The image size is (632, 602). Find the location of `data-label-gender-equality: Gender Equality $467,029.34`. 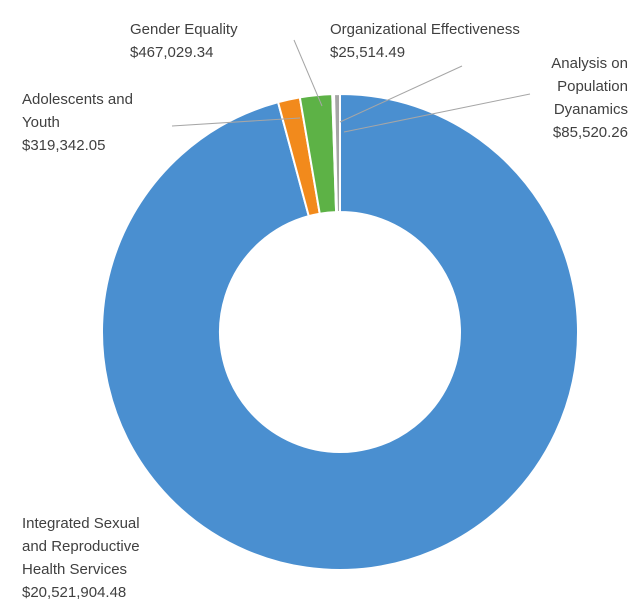

data-label-gender-equality: Gender Equality $467,029.34 is located at coordinates (184, 41).